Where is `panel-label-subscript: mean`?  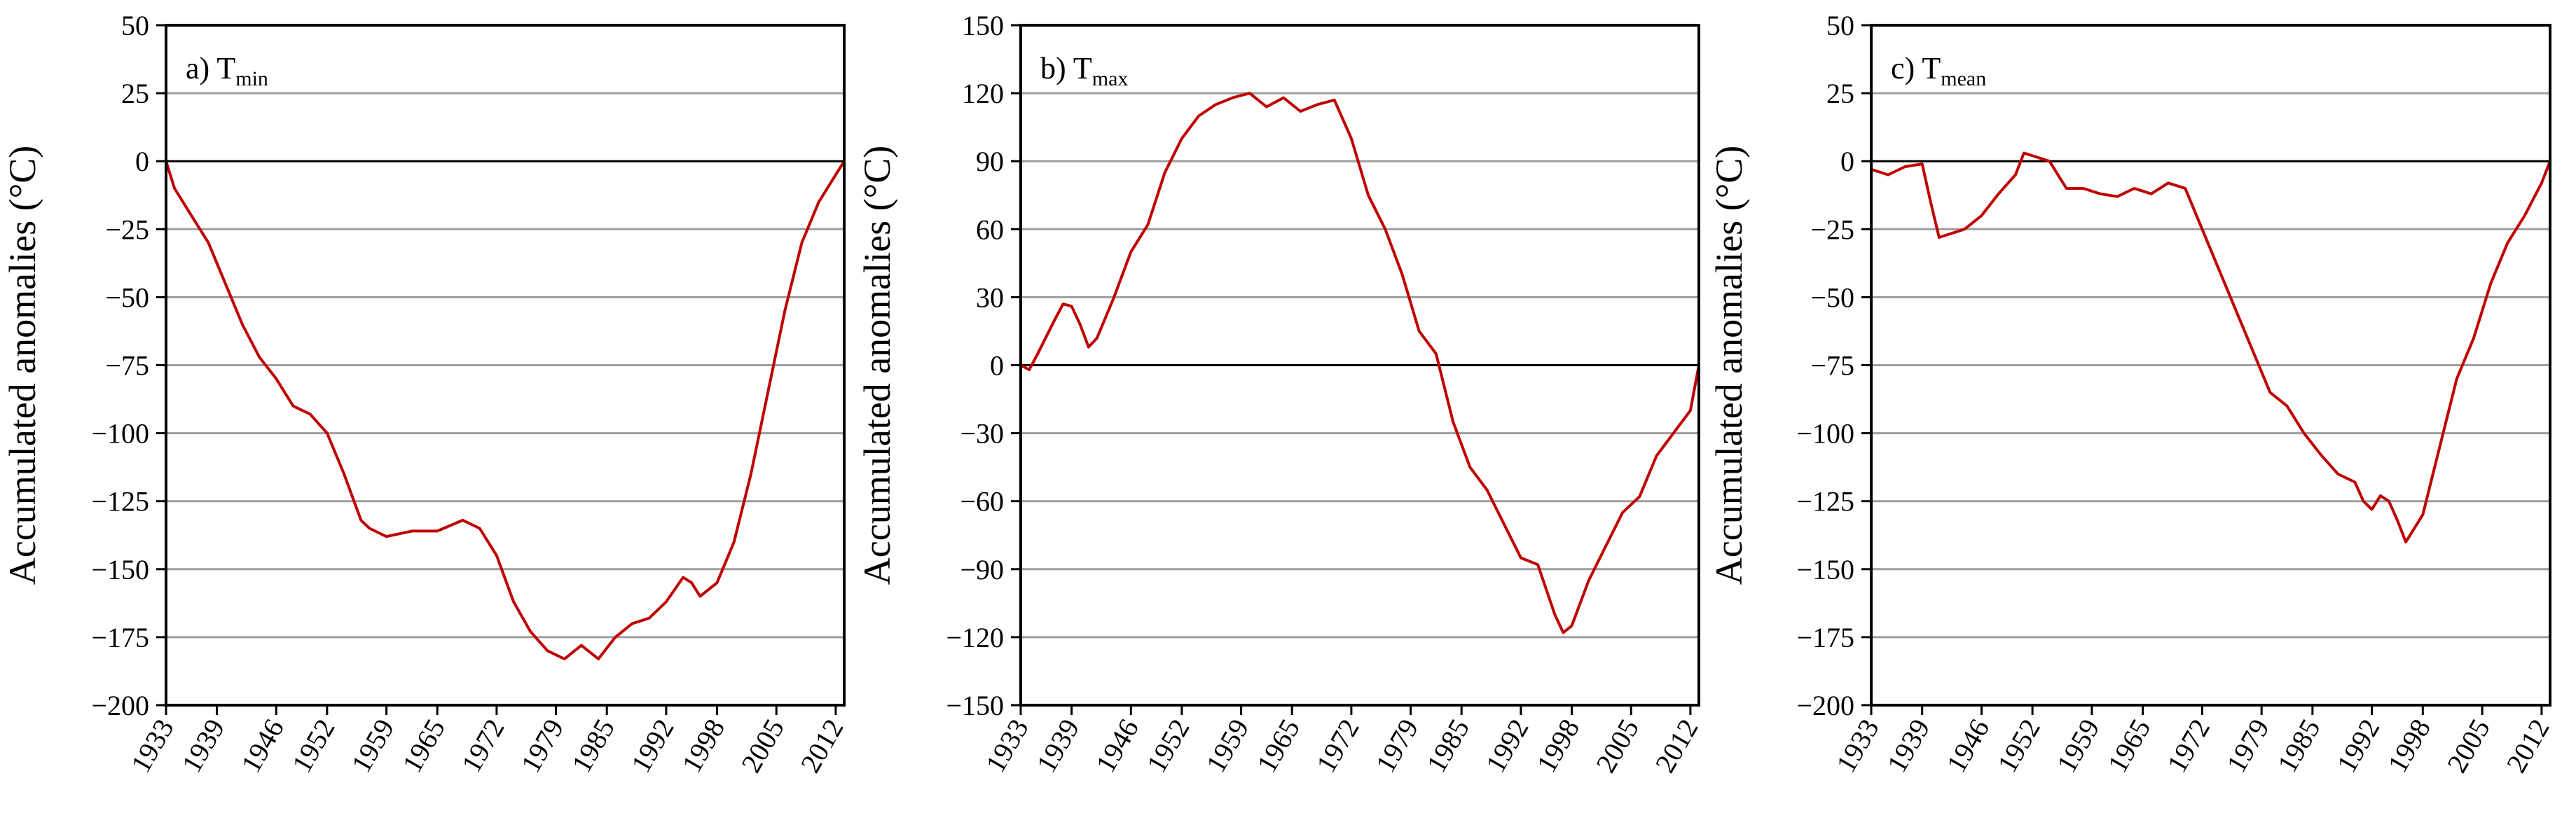 panel-label-subscript: mean is located at coordinates (1963, 78).